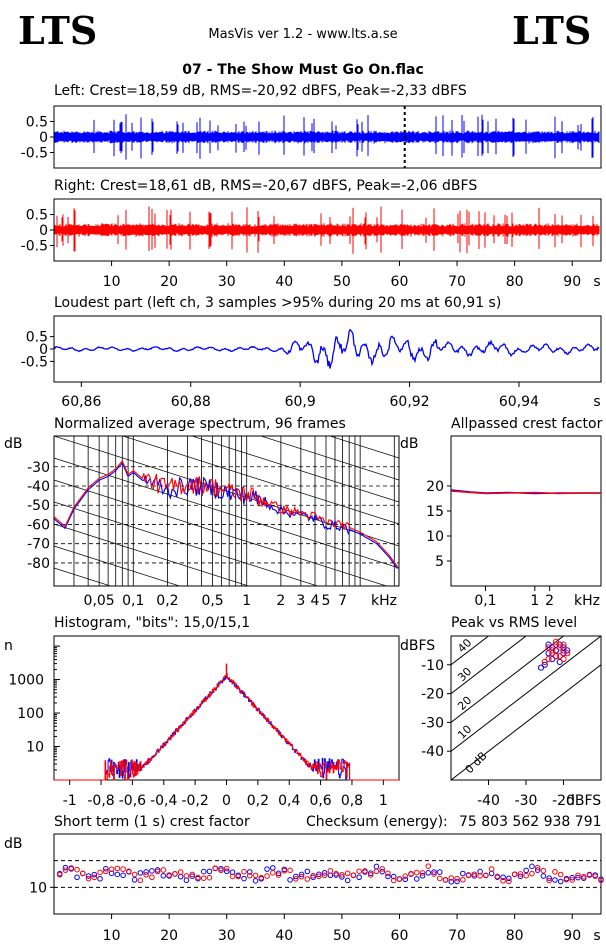 The height and width of the screenshot is (946, 606). Describe the element at coordinates (432, 752) in the screenshot. I see `peak-rms-ytick-label: -40` at that location.